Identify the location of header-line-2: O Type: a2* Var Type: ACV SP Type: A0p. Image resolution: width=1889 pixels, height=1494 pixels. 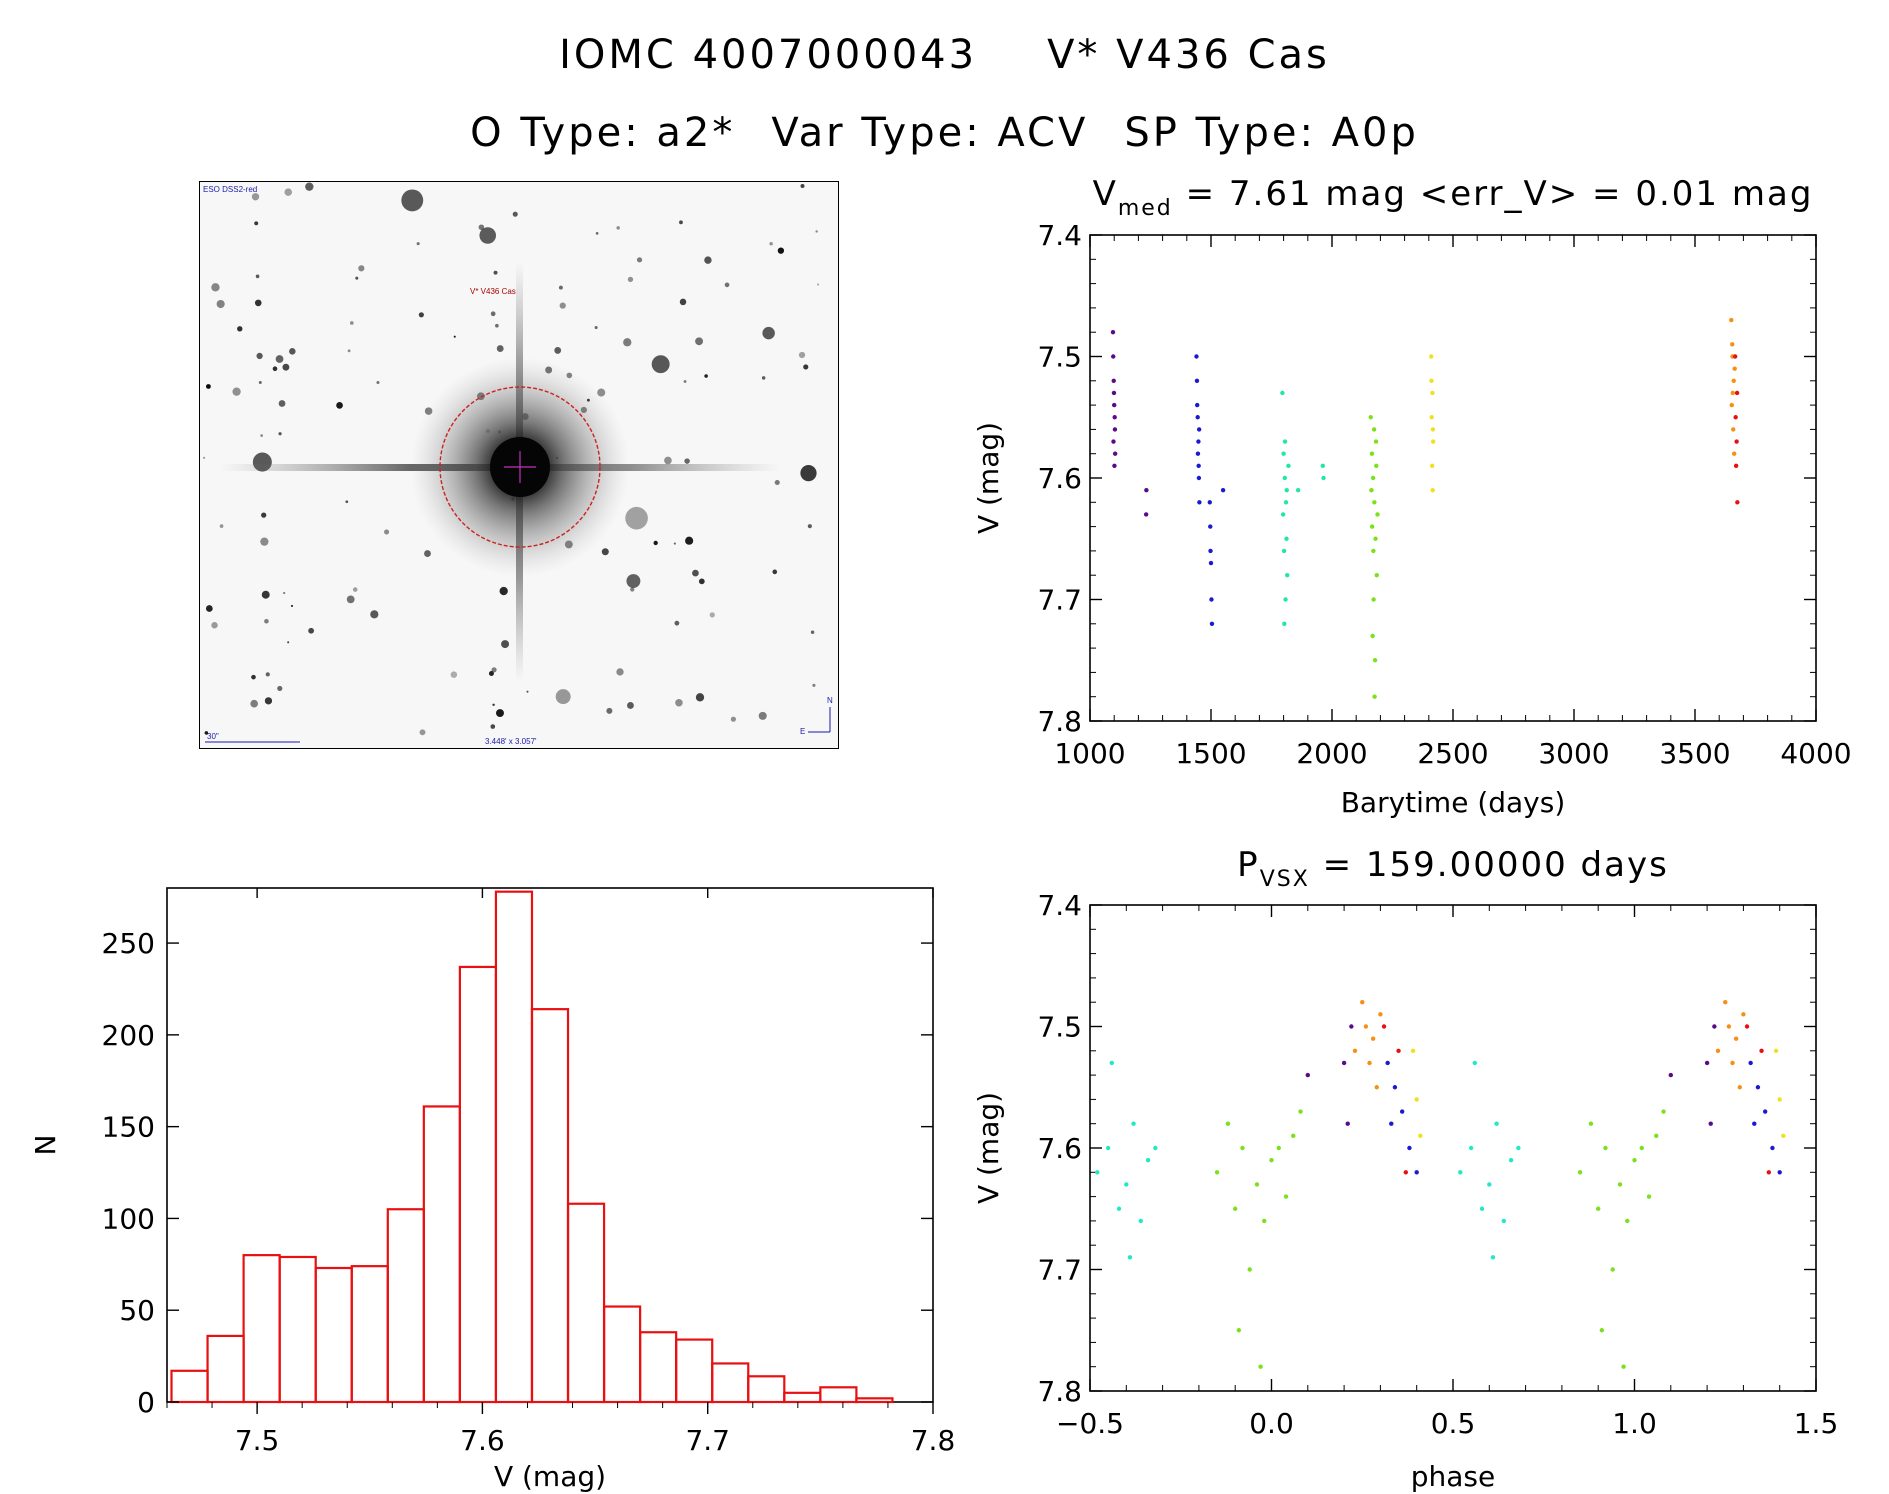
(944, 133).